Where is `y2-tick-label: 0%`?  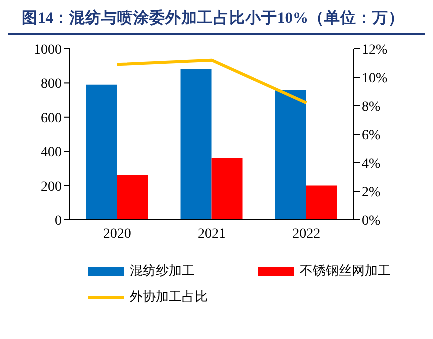
y2-tick-label: 0% is located at coordinates (371, 221).